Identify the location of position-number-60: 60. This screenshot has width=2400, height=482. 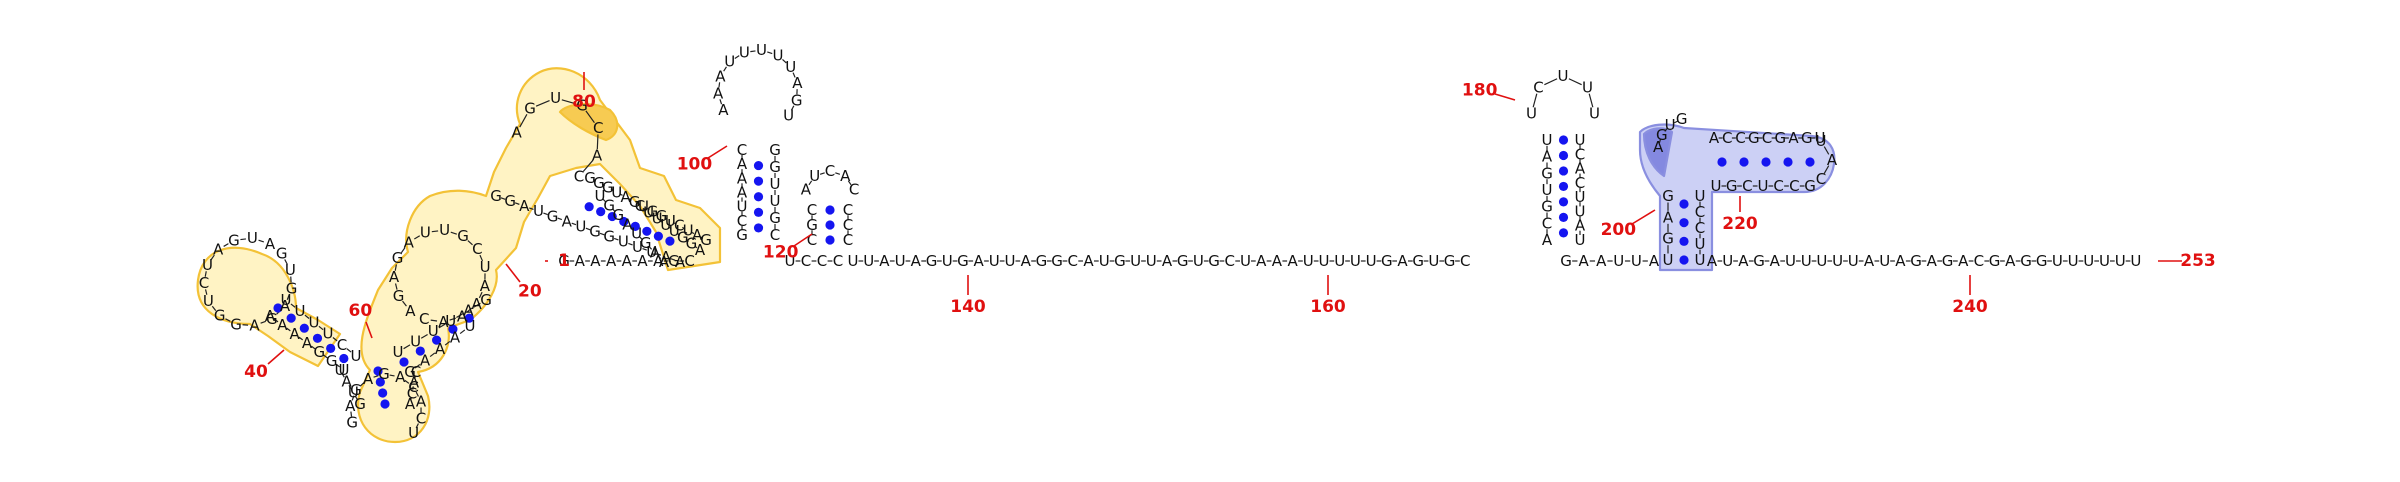
(361, 311).